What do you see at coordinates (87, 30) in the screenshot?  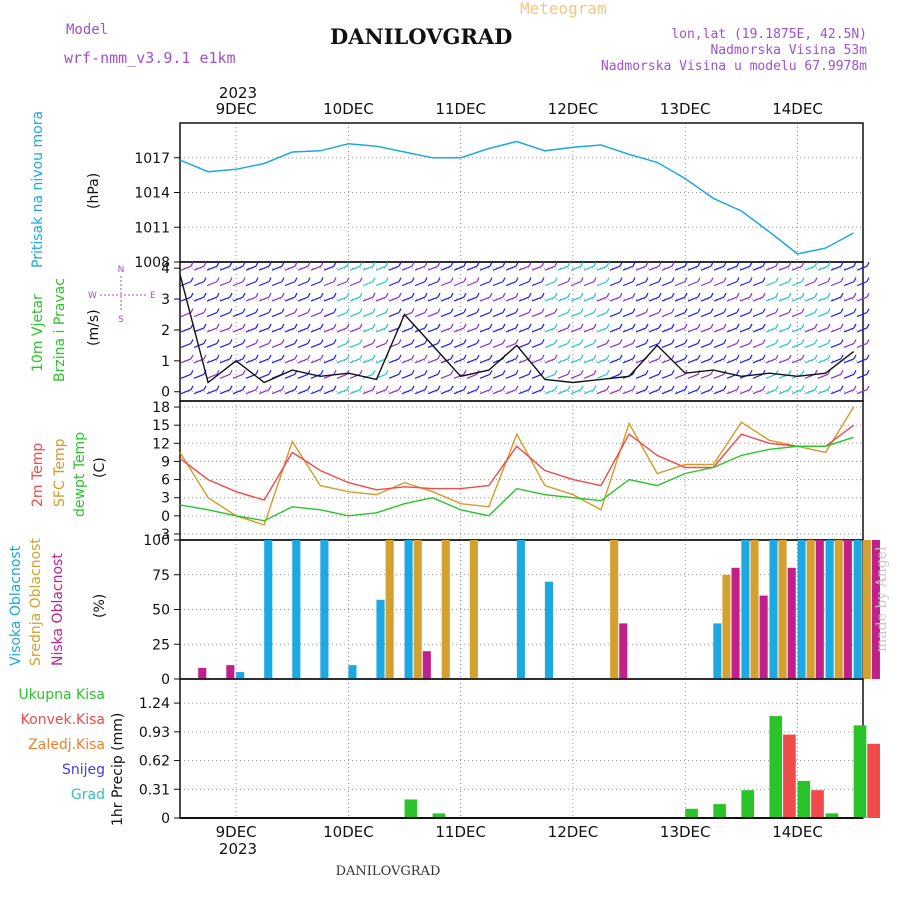 I see `model-label: Model` at bounding box center [87, 30].